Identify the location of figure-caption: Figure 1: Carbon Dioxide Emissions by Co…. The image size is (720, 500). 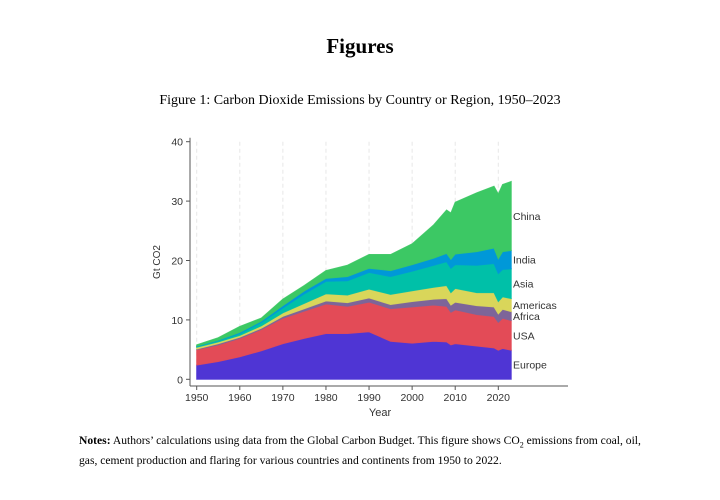
(360, 100).